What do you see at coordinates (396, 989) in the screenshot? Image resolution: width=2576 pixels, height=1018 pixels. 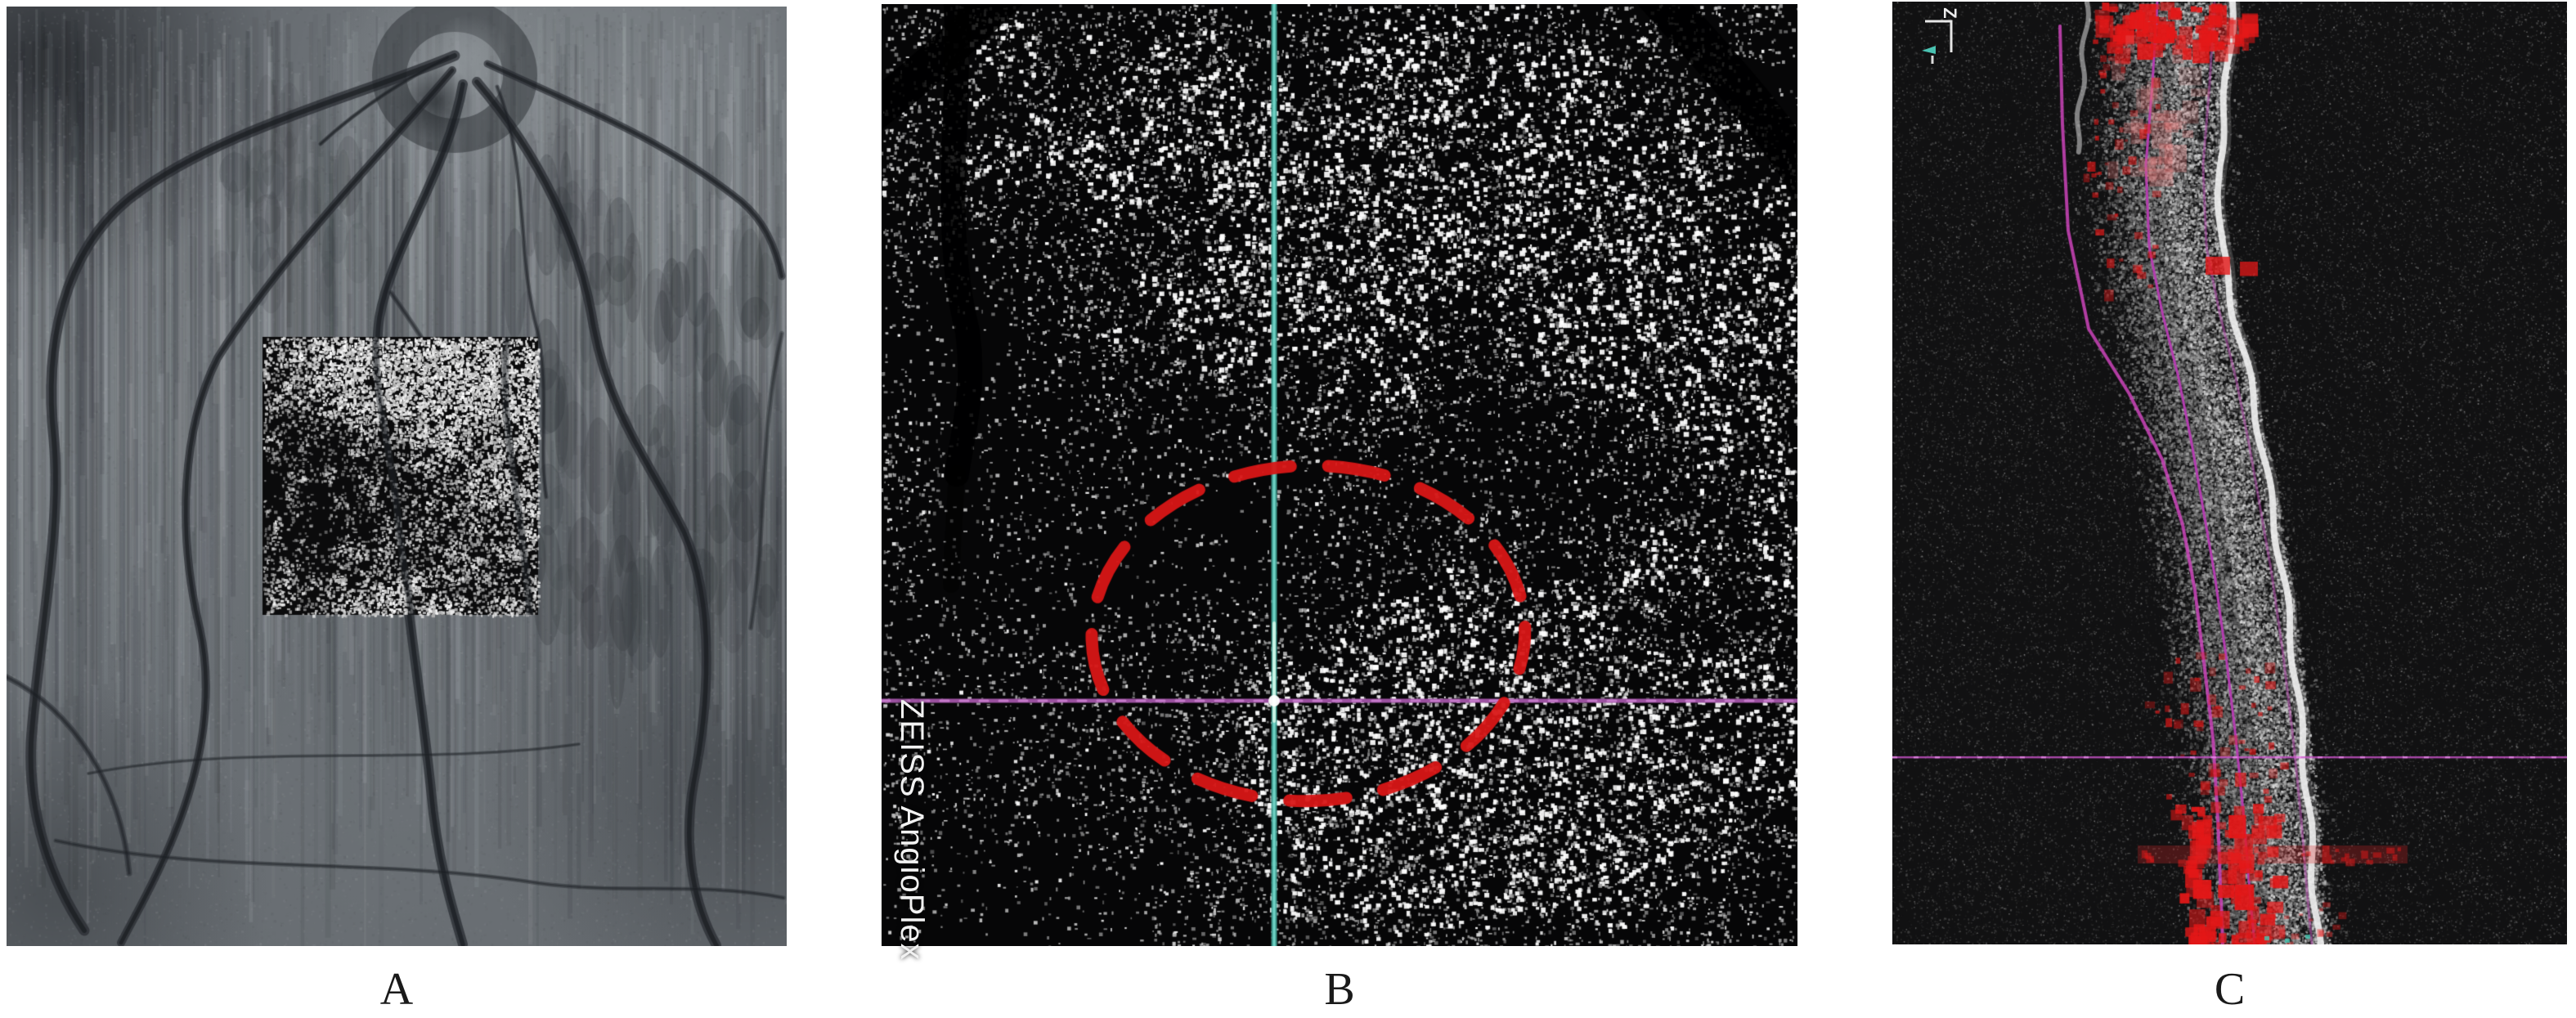 I see `panel-a-caption: A` at bounding box center [396, 989].